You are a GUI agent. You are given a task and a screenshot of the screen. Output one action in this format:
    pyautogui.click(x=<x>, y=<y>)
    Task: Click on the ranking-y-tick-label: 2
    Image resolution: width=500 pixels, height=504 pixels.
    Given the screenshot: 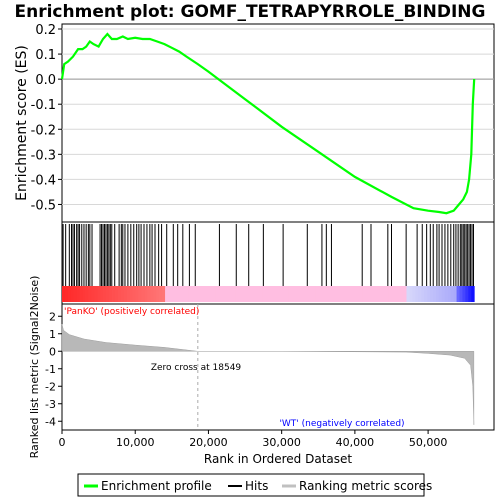 What is the action you would take?
    pyautogui.click(x=52, y=316)
    